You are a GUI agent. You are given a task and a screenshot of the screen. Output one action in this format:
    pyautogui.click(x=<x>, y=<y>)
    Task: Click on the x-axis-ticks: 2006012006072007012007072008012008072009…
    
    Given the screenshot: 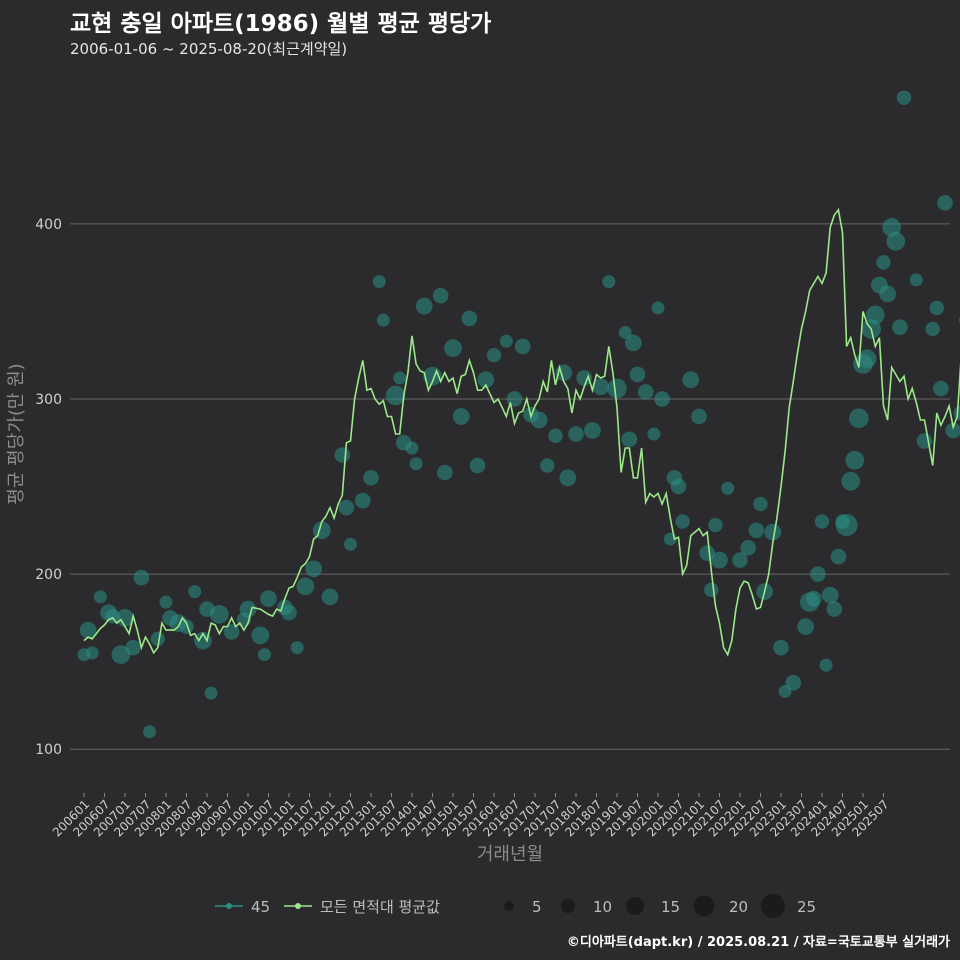 What is the action you would take?
    pyautogui.click(x=471, y=816)
    